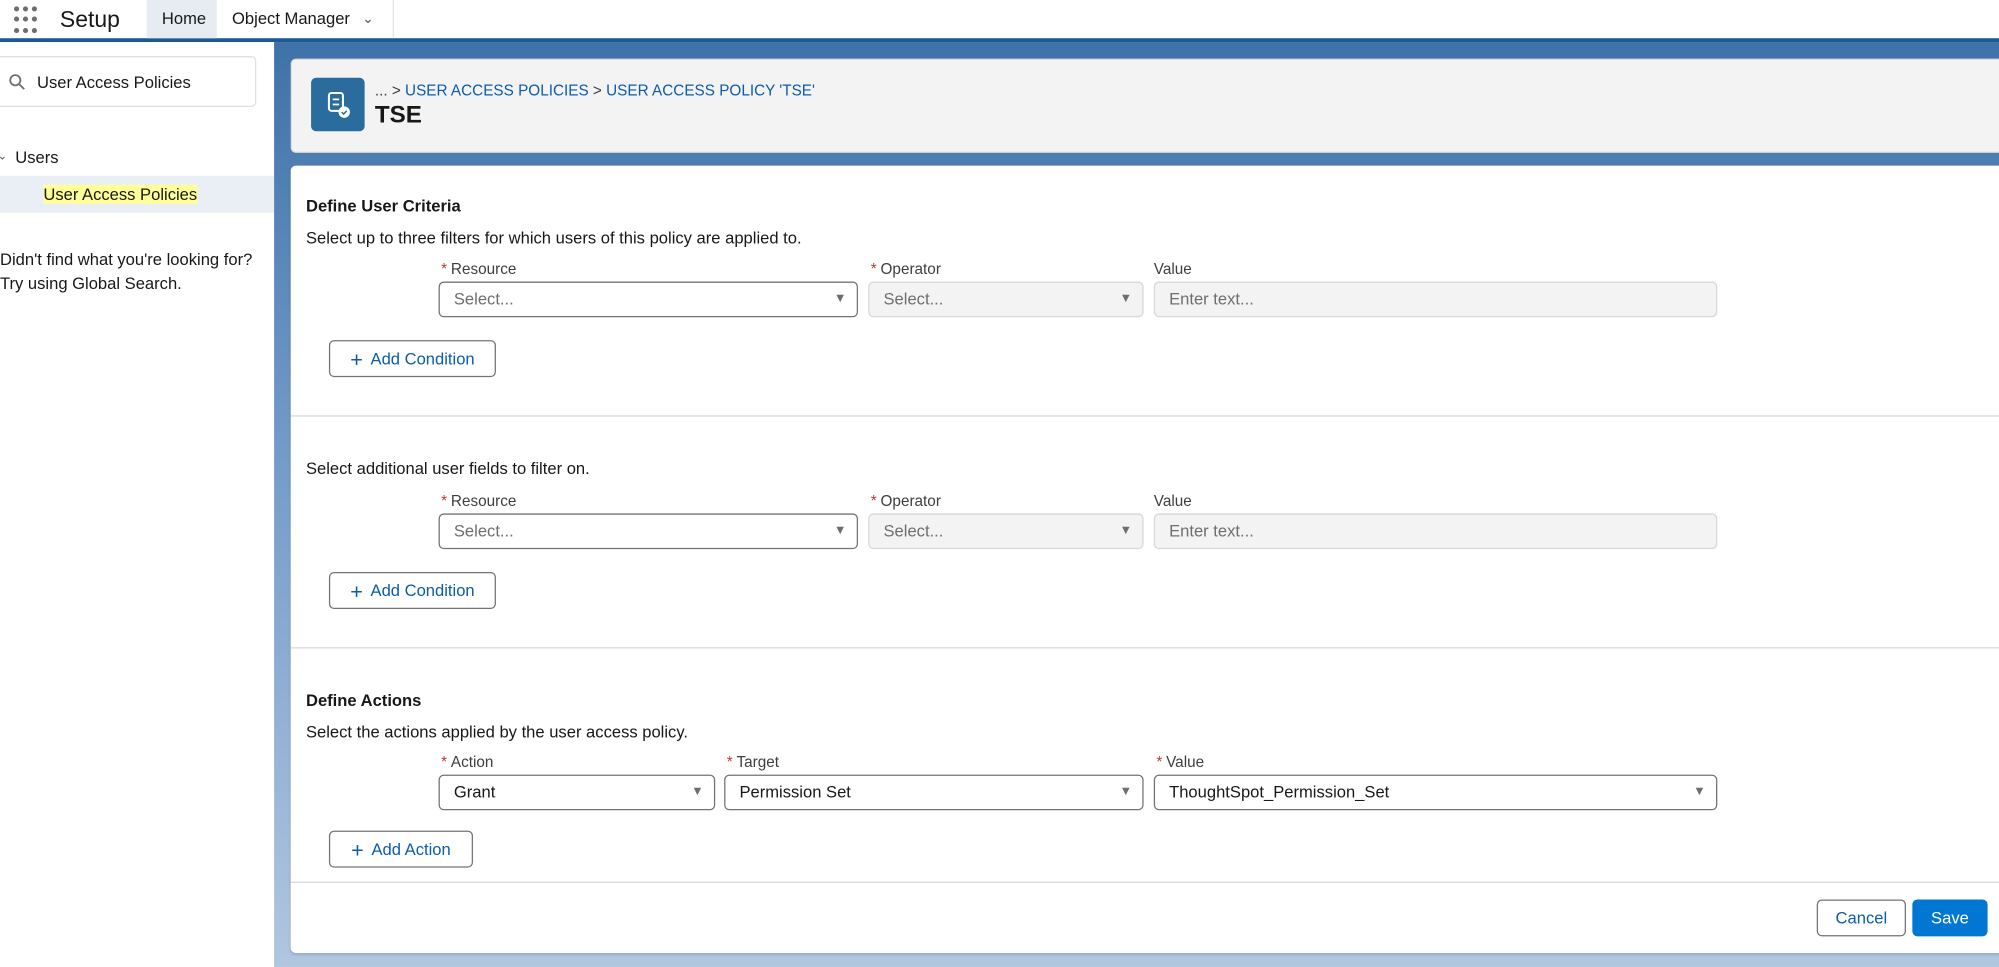 The height and width of the screenshot is (967, 1999). I want to click on add-action-button: + Add Action, so click(400, 849).